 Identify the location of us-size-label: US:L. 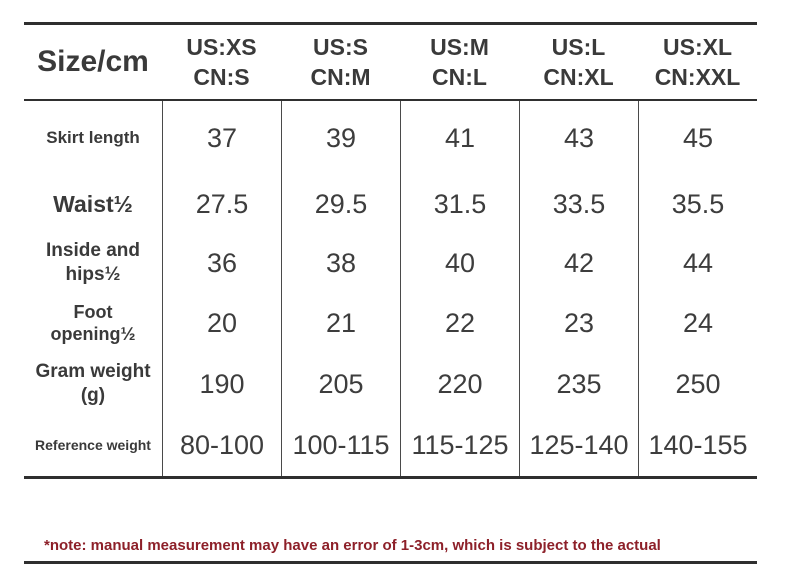
(578, 47).